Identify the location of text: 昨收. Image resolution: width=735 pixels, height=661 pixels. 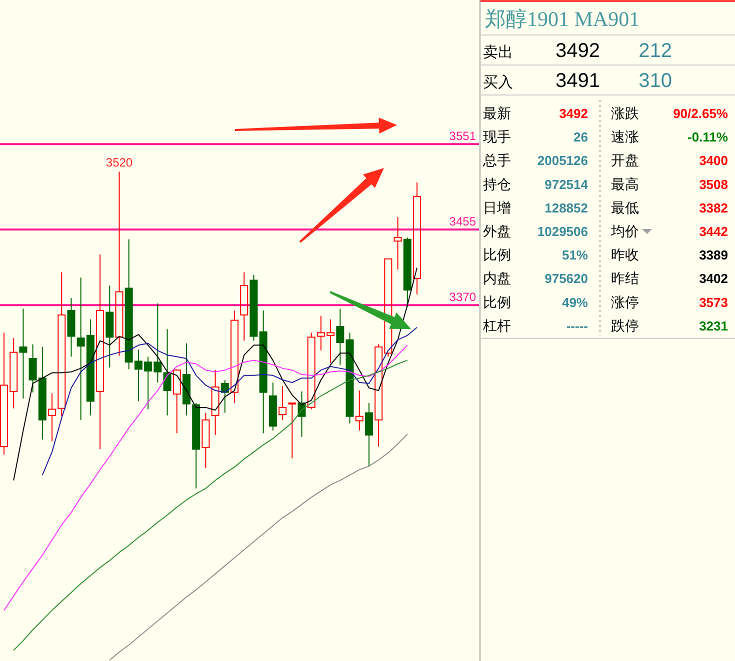
(625, 254).